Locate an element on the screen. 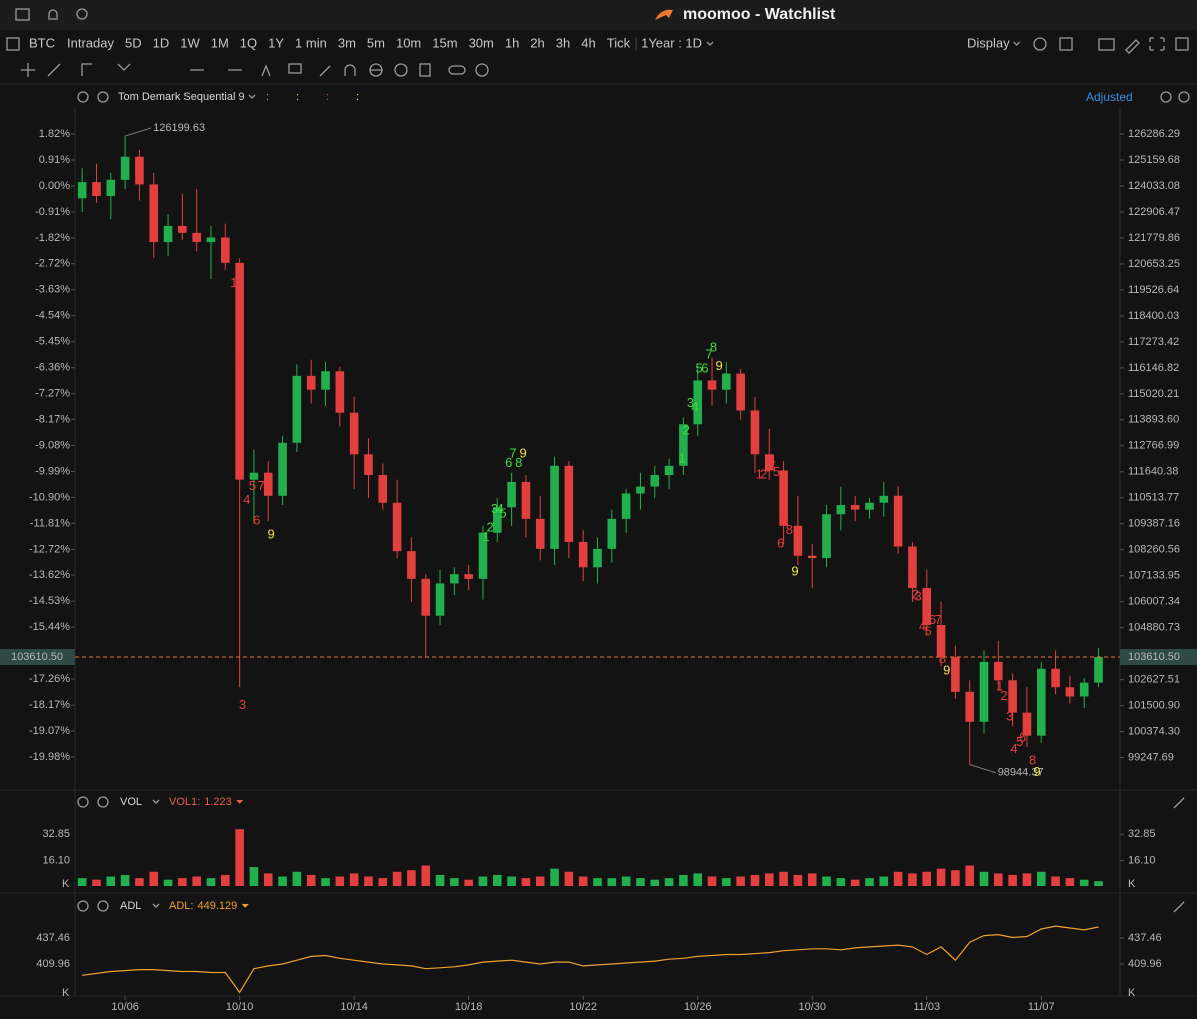 Image resolution: width=1197 pixels, height=1019 pixels. period-button: 1Y is located at coordinates (276, 42).